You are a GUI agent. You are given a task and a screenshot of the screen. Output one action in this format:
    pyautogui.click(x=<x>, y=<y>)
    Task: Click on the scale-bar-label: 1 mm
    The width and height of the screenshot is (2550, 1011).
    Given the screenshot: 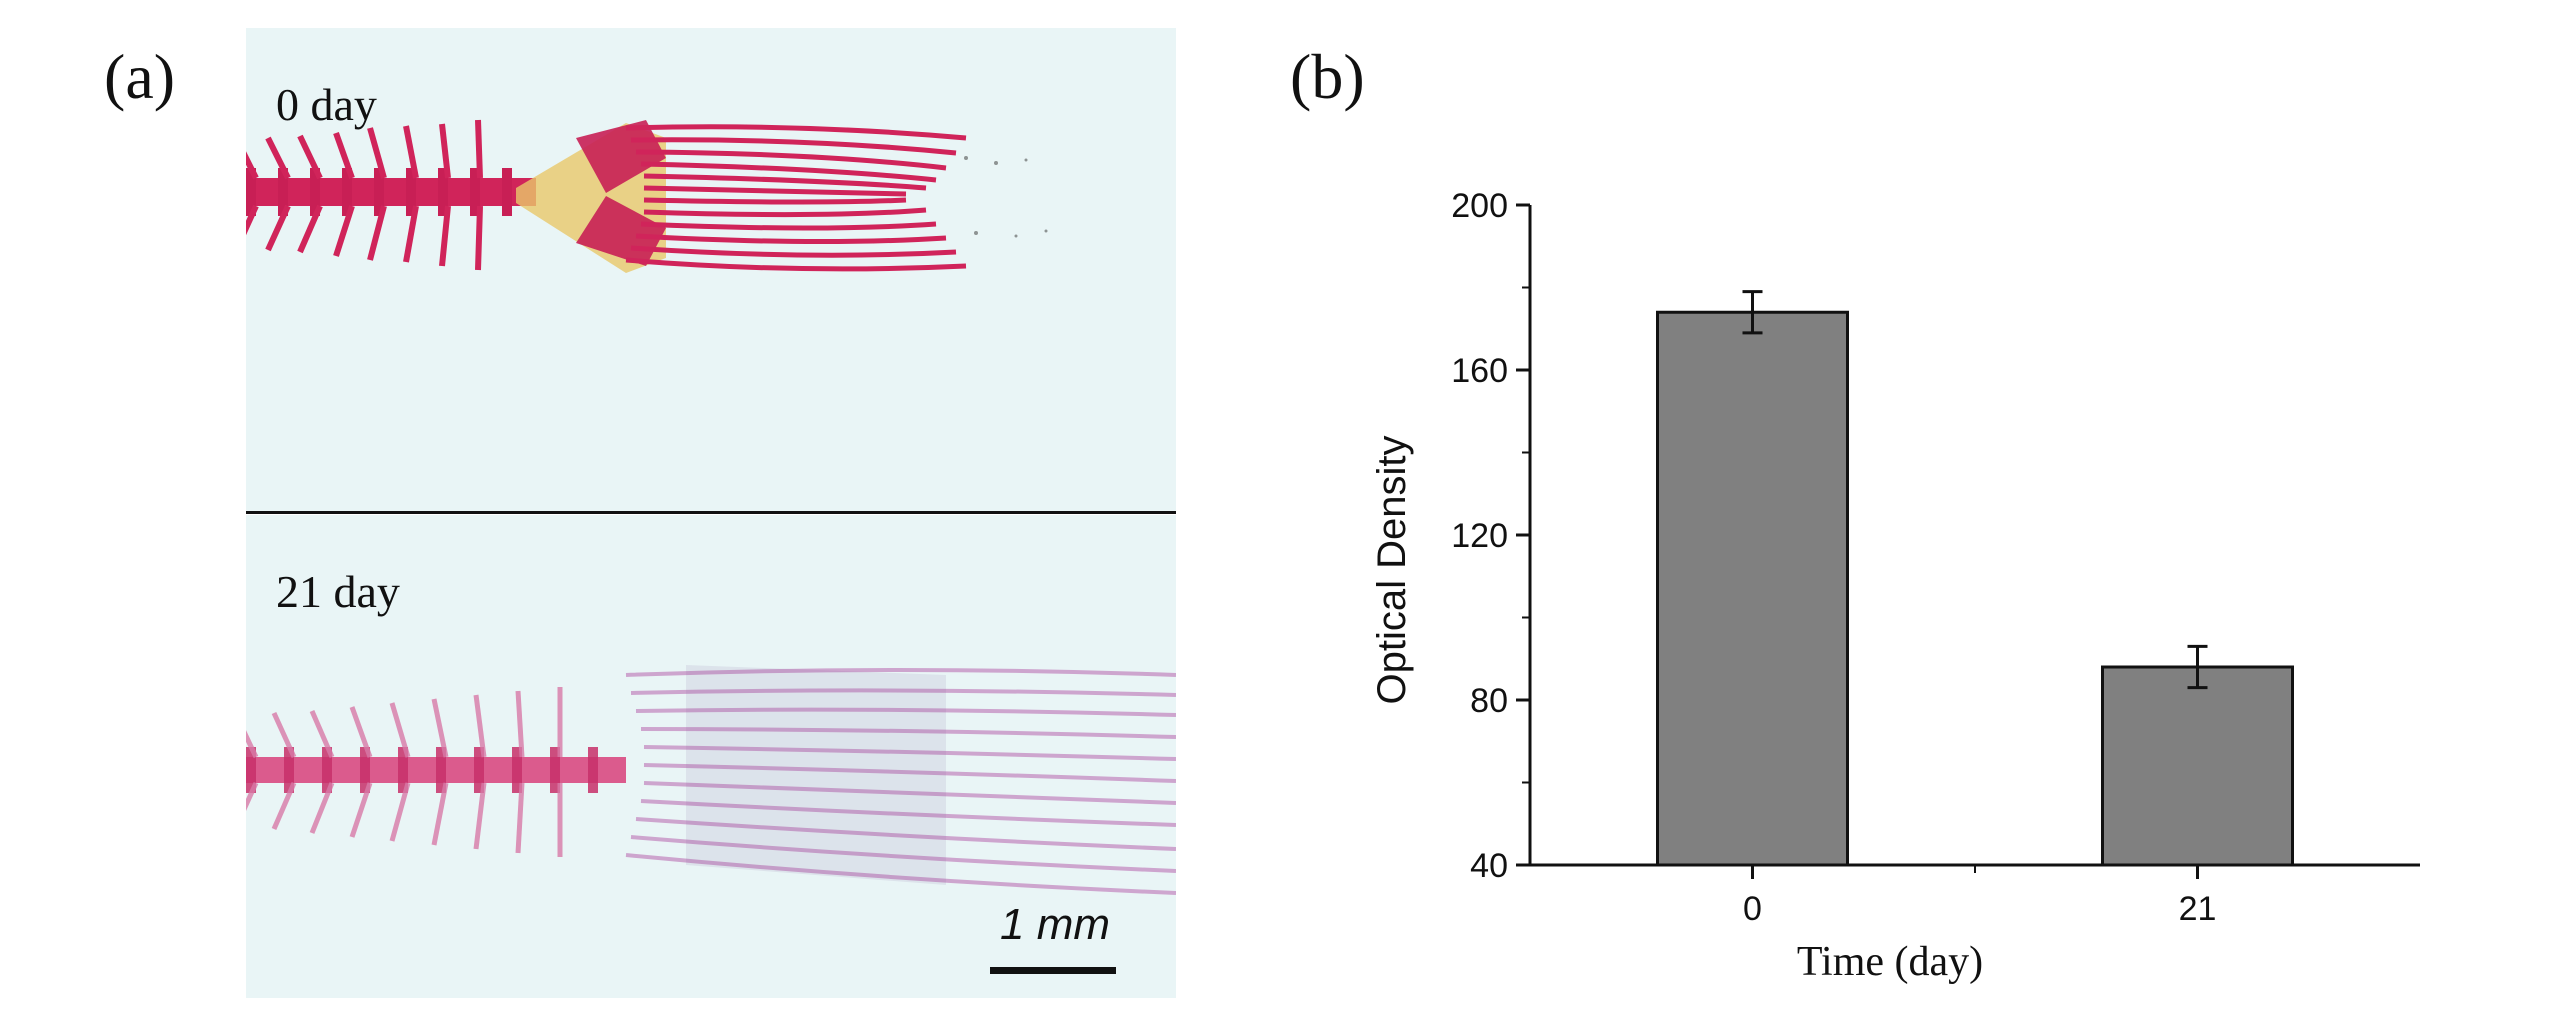 What is the action you would take?
    pyautogui.click(x=1055, y=924)
    